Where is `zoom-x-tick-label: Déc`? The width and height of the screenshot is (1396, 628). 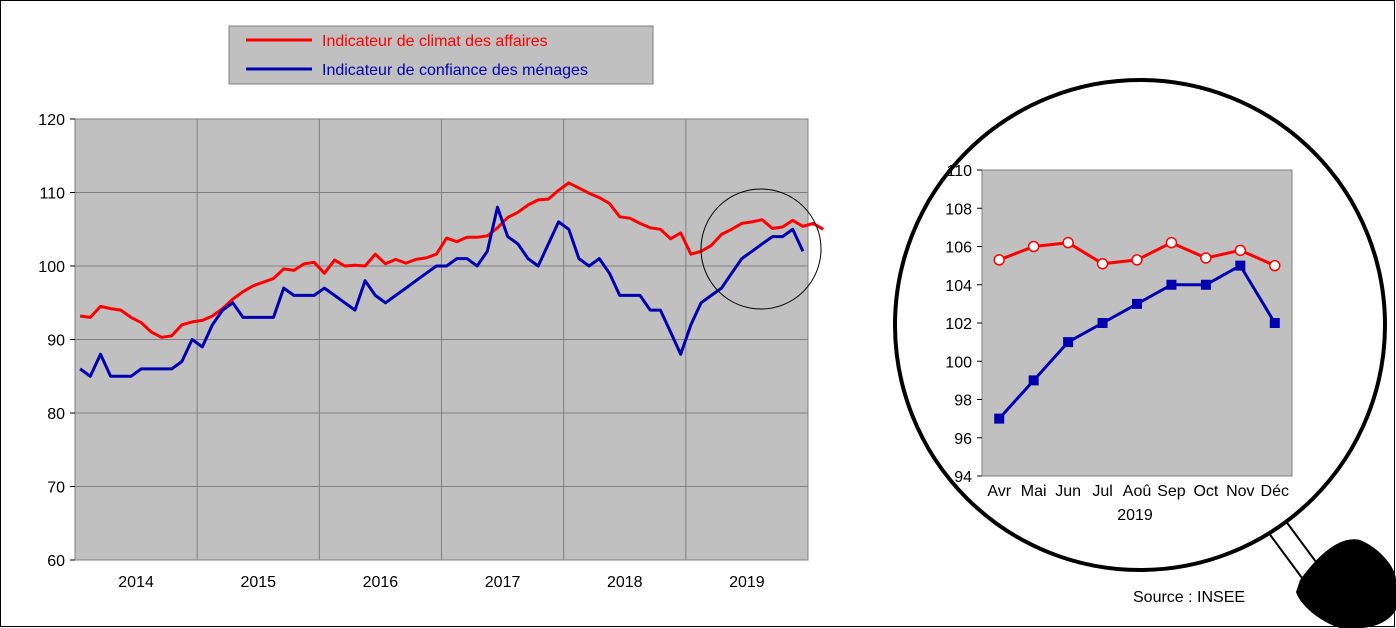 zoom-x-tick-label: Déc is located at coordinates (1275, 491).